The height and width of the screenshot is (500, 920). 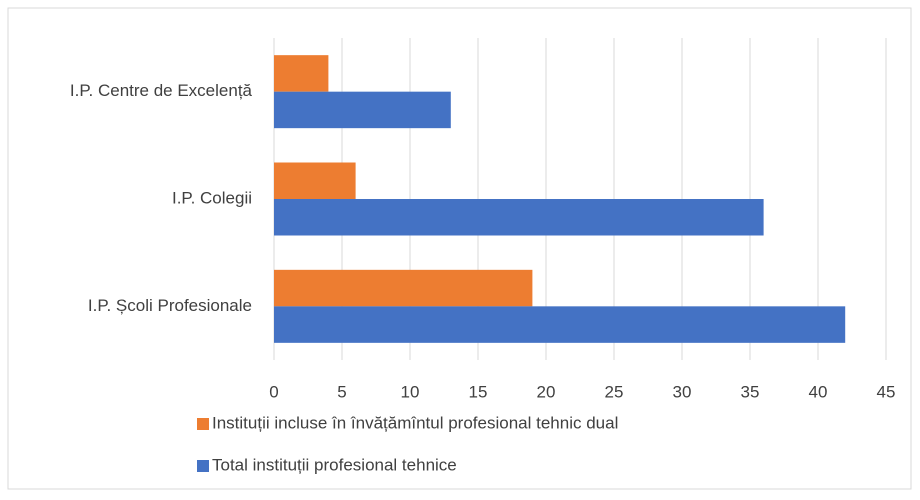 What do you see at coordinates (170, 305) in the screenshot?
I see `y-tick-label: I.P. Școli Profesionale` at bounding box center [170, 305].